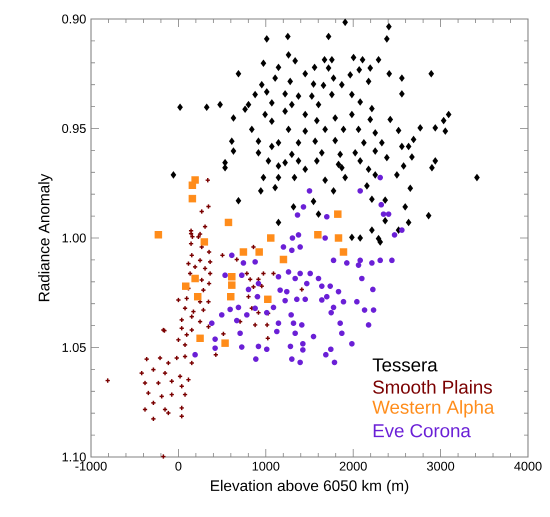 The width and height of the screenshot is (550, 517). What do you see at coordinates (74, 347) in the screenshot?
I see `y-tick-label: 1.05` at bounding box center [74, 347].